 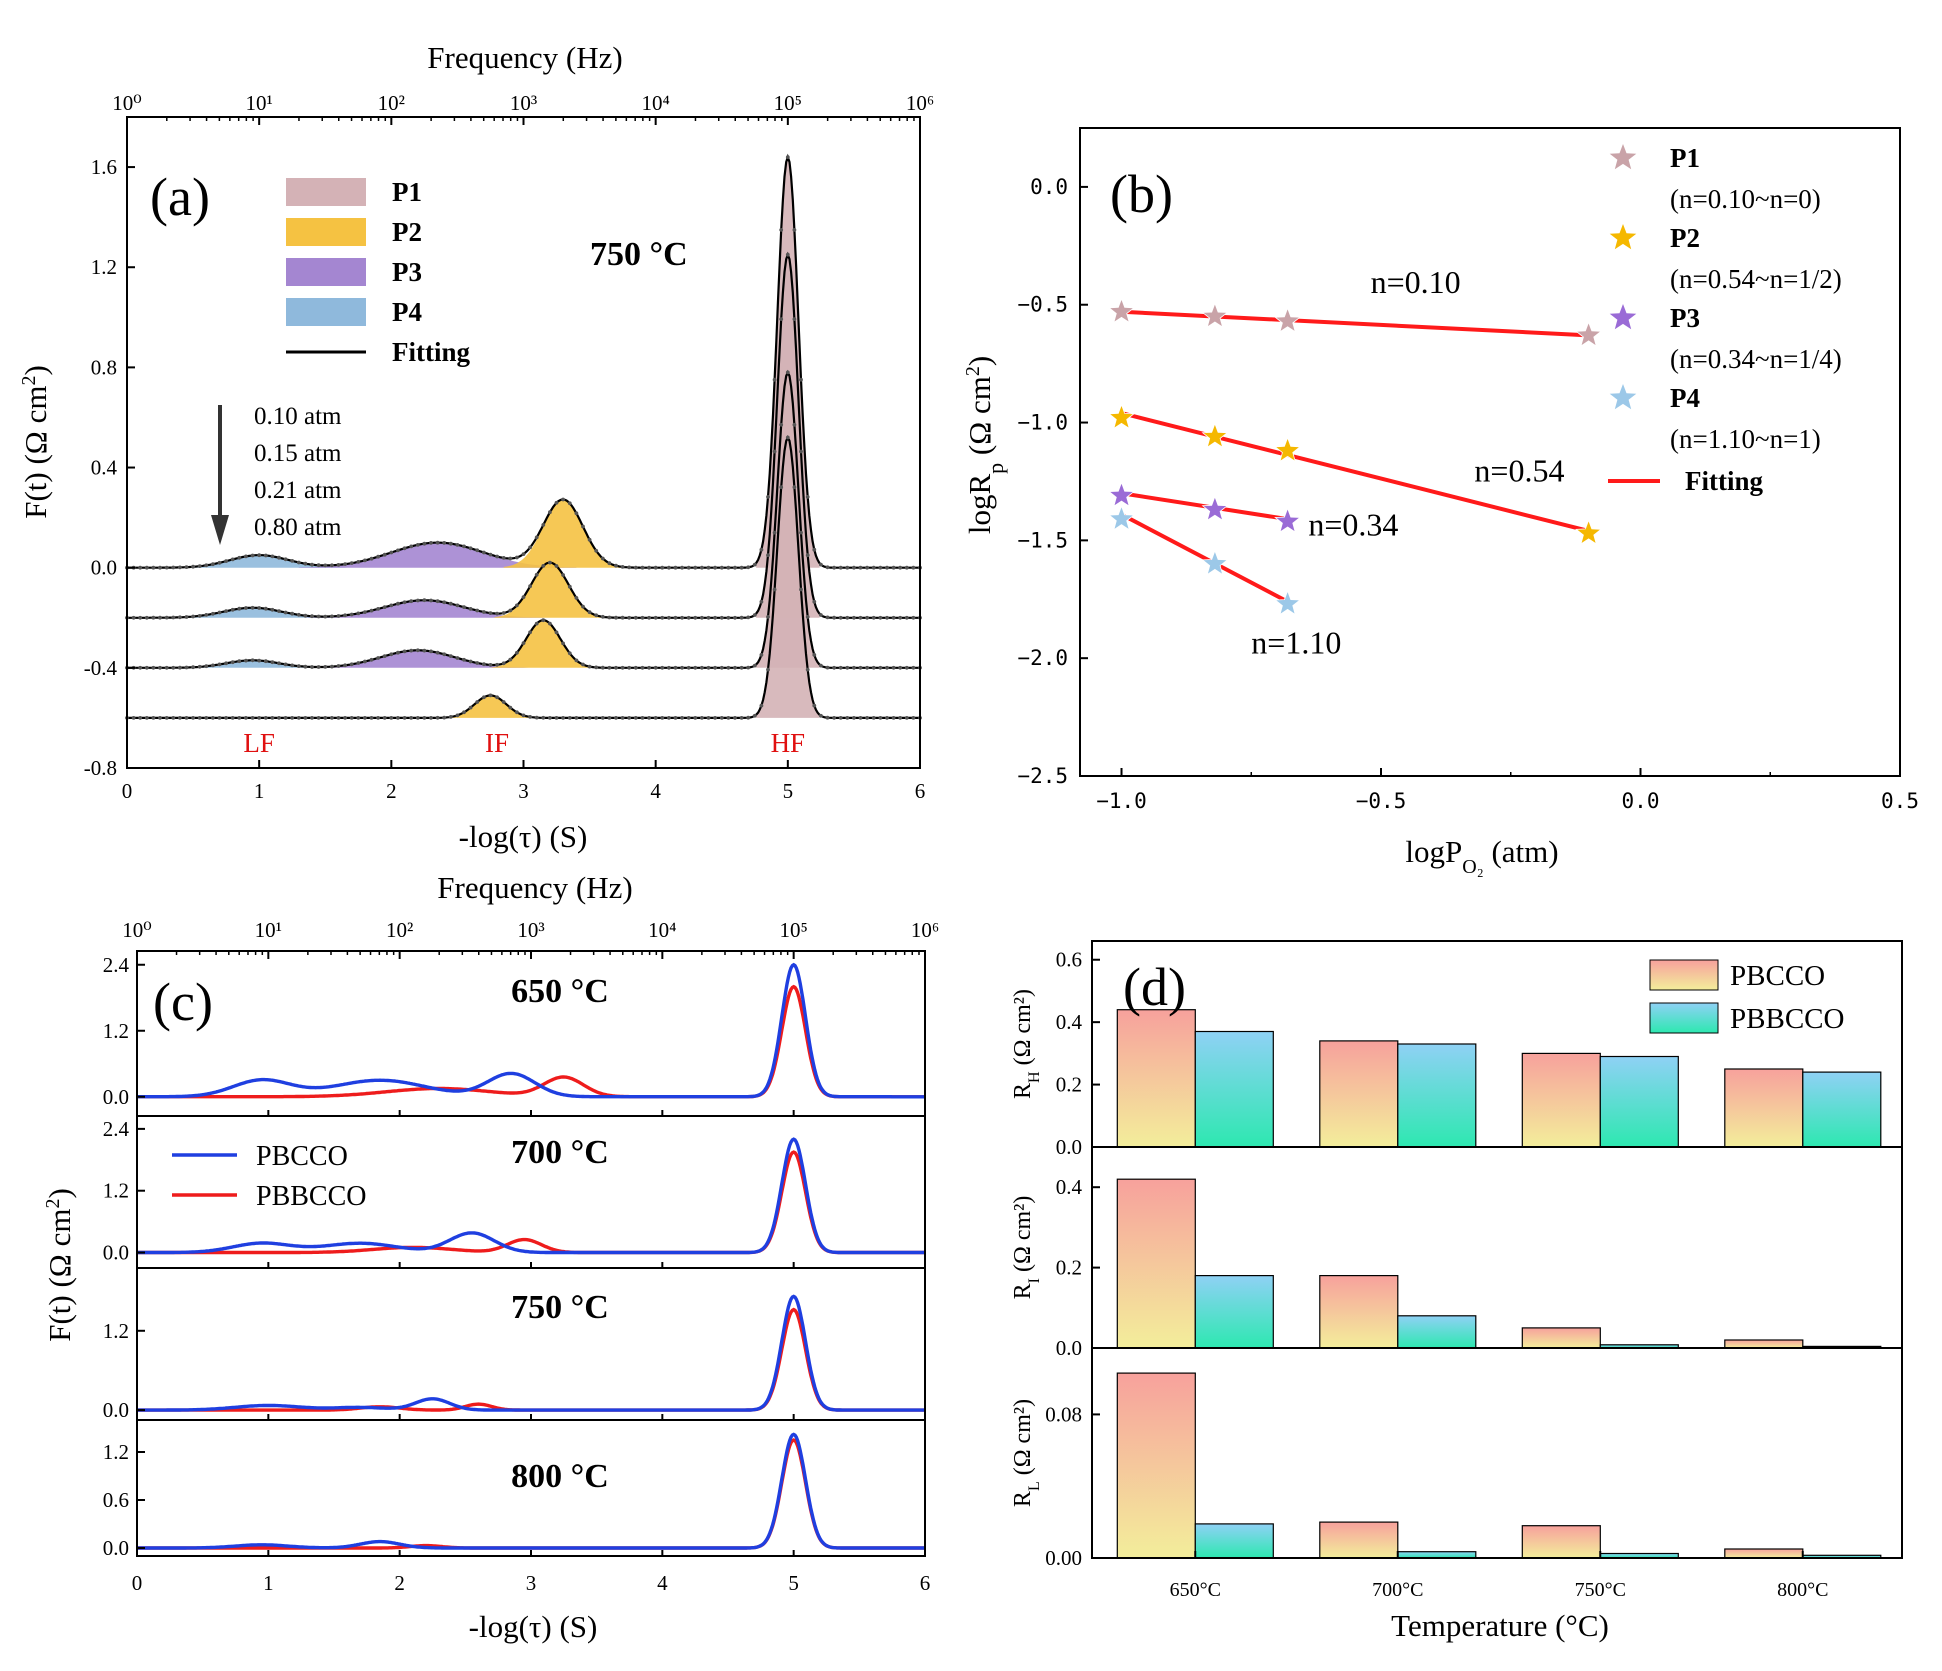 I want to click on bar-pbbcco, so click(x=1639, y=1101).